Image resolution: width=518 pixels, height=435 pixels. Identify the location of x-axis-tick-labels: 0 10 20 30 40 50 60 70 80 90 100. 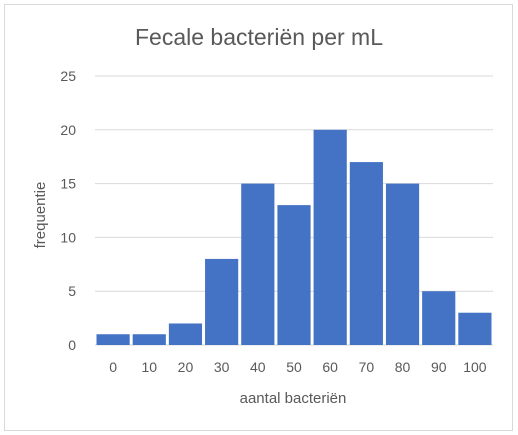
(298, 367).